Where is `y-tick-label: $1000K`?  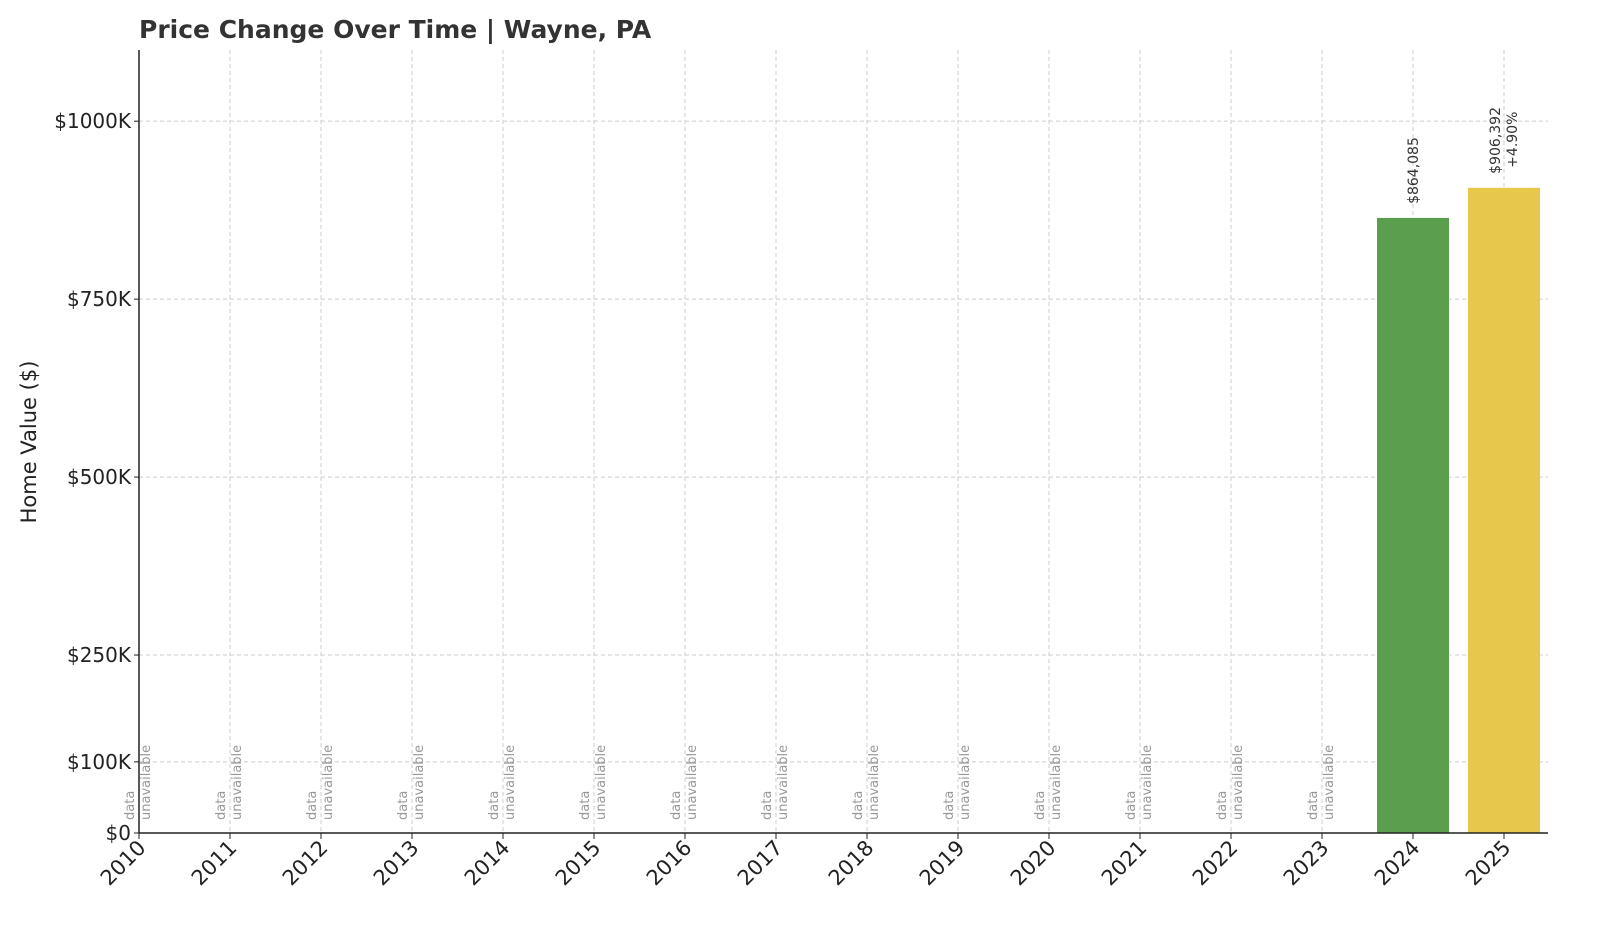
y-tick-label: $1000K is located at coordinates (93, 121).